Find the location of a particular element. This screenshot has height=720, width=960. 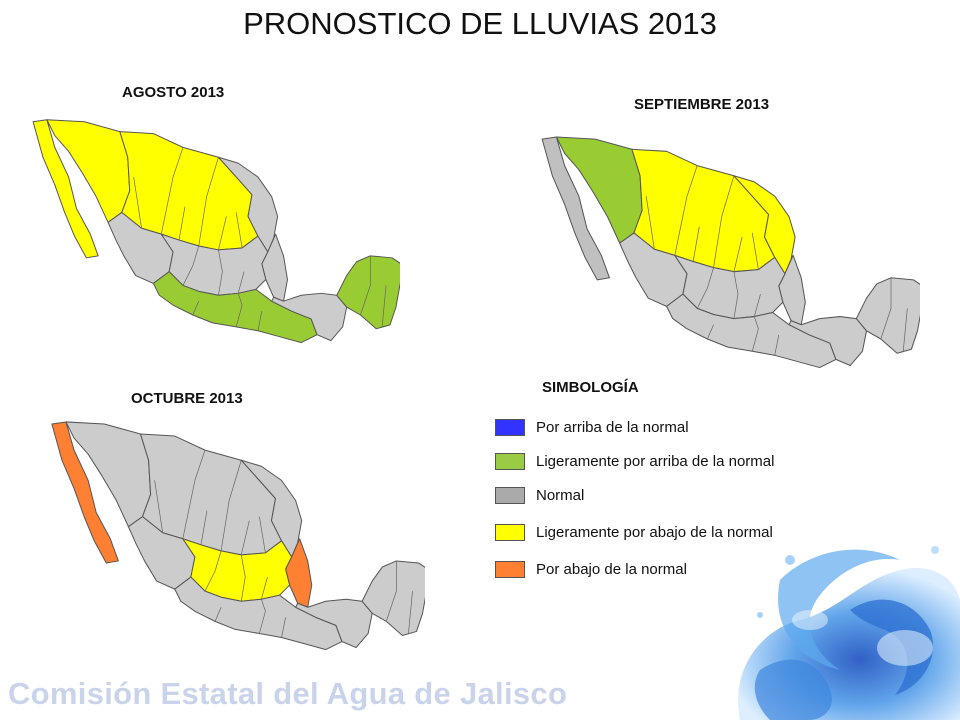

legend-label: Ligeramente por arriba de la normal is located at coordinates (655, 461).